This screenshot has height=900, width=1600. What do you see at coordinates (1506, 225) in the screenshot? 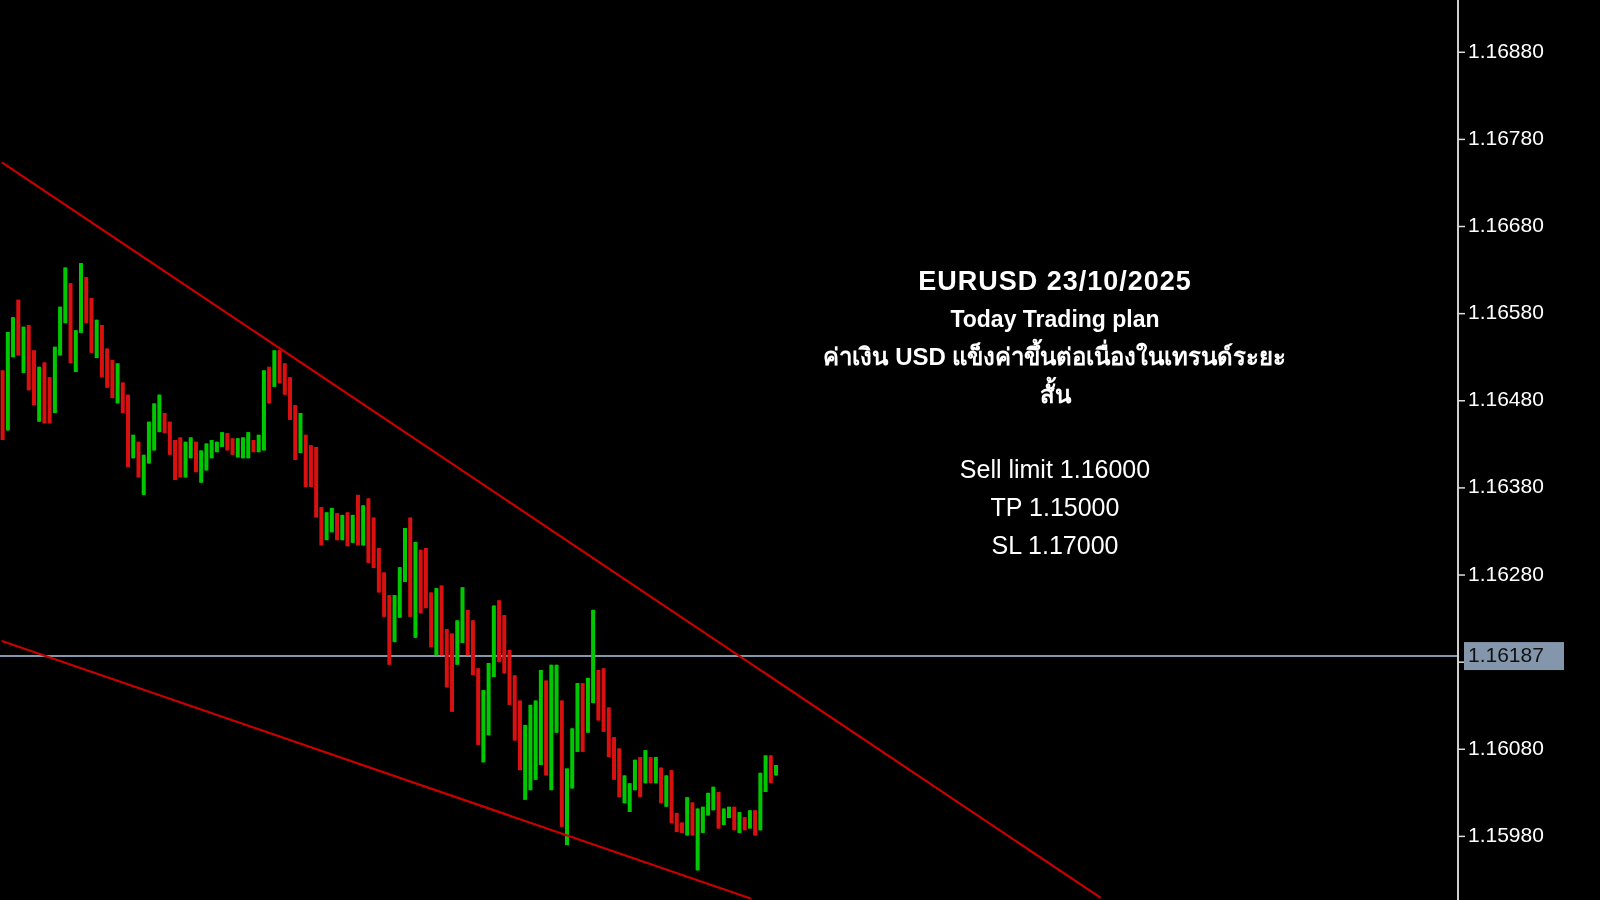
I see `y-tick-label: 1.16680` at bounding box center [1506, 225].